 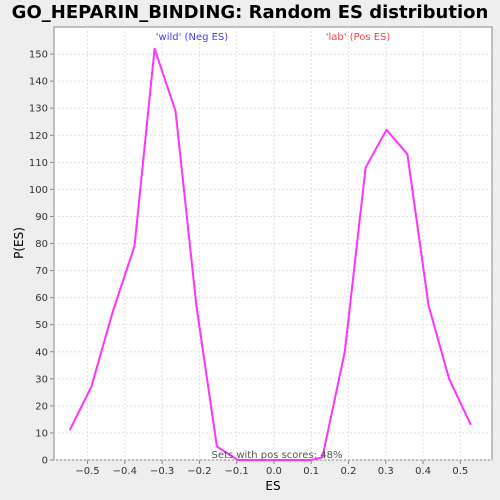 What do you see at coordinates (41, 298) in the screenshot?
I see `y-tick-label: 60` at bounding box center [41, 298].